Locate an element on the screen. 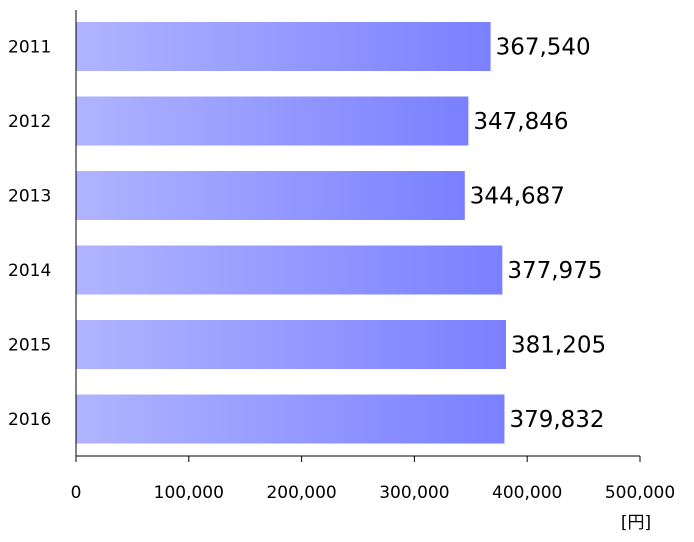 The height and width of the screenshot is (542, 694). bar-2014 is located at coordinates (289, 270).